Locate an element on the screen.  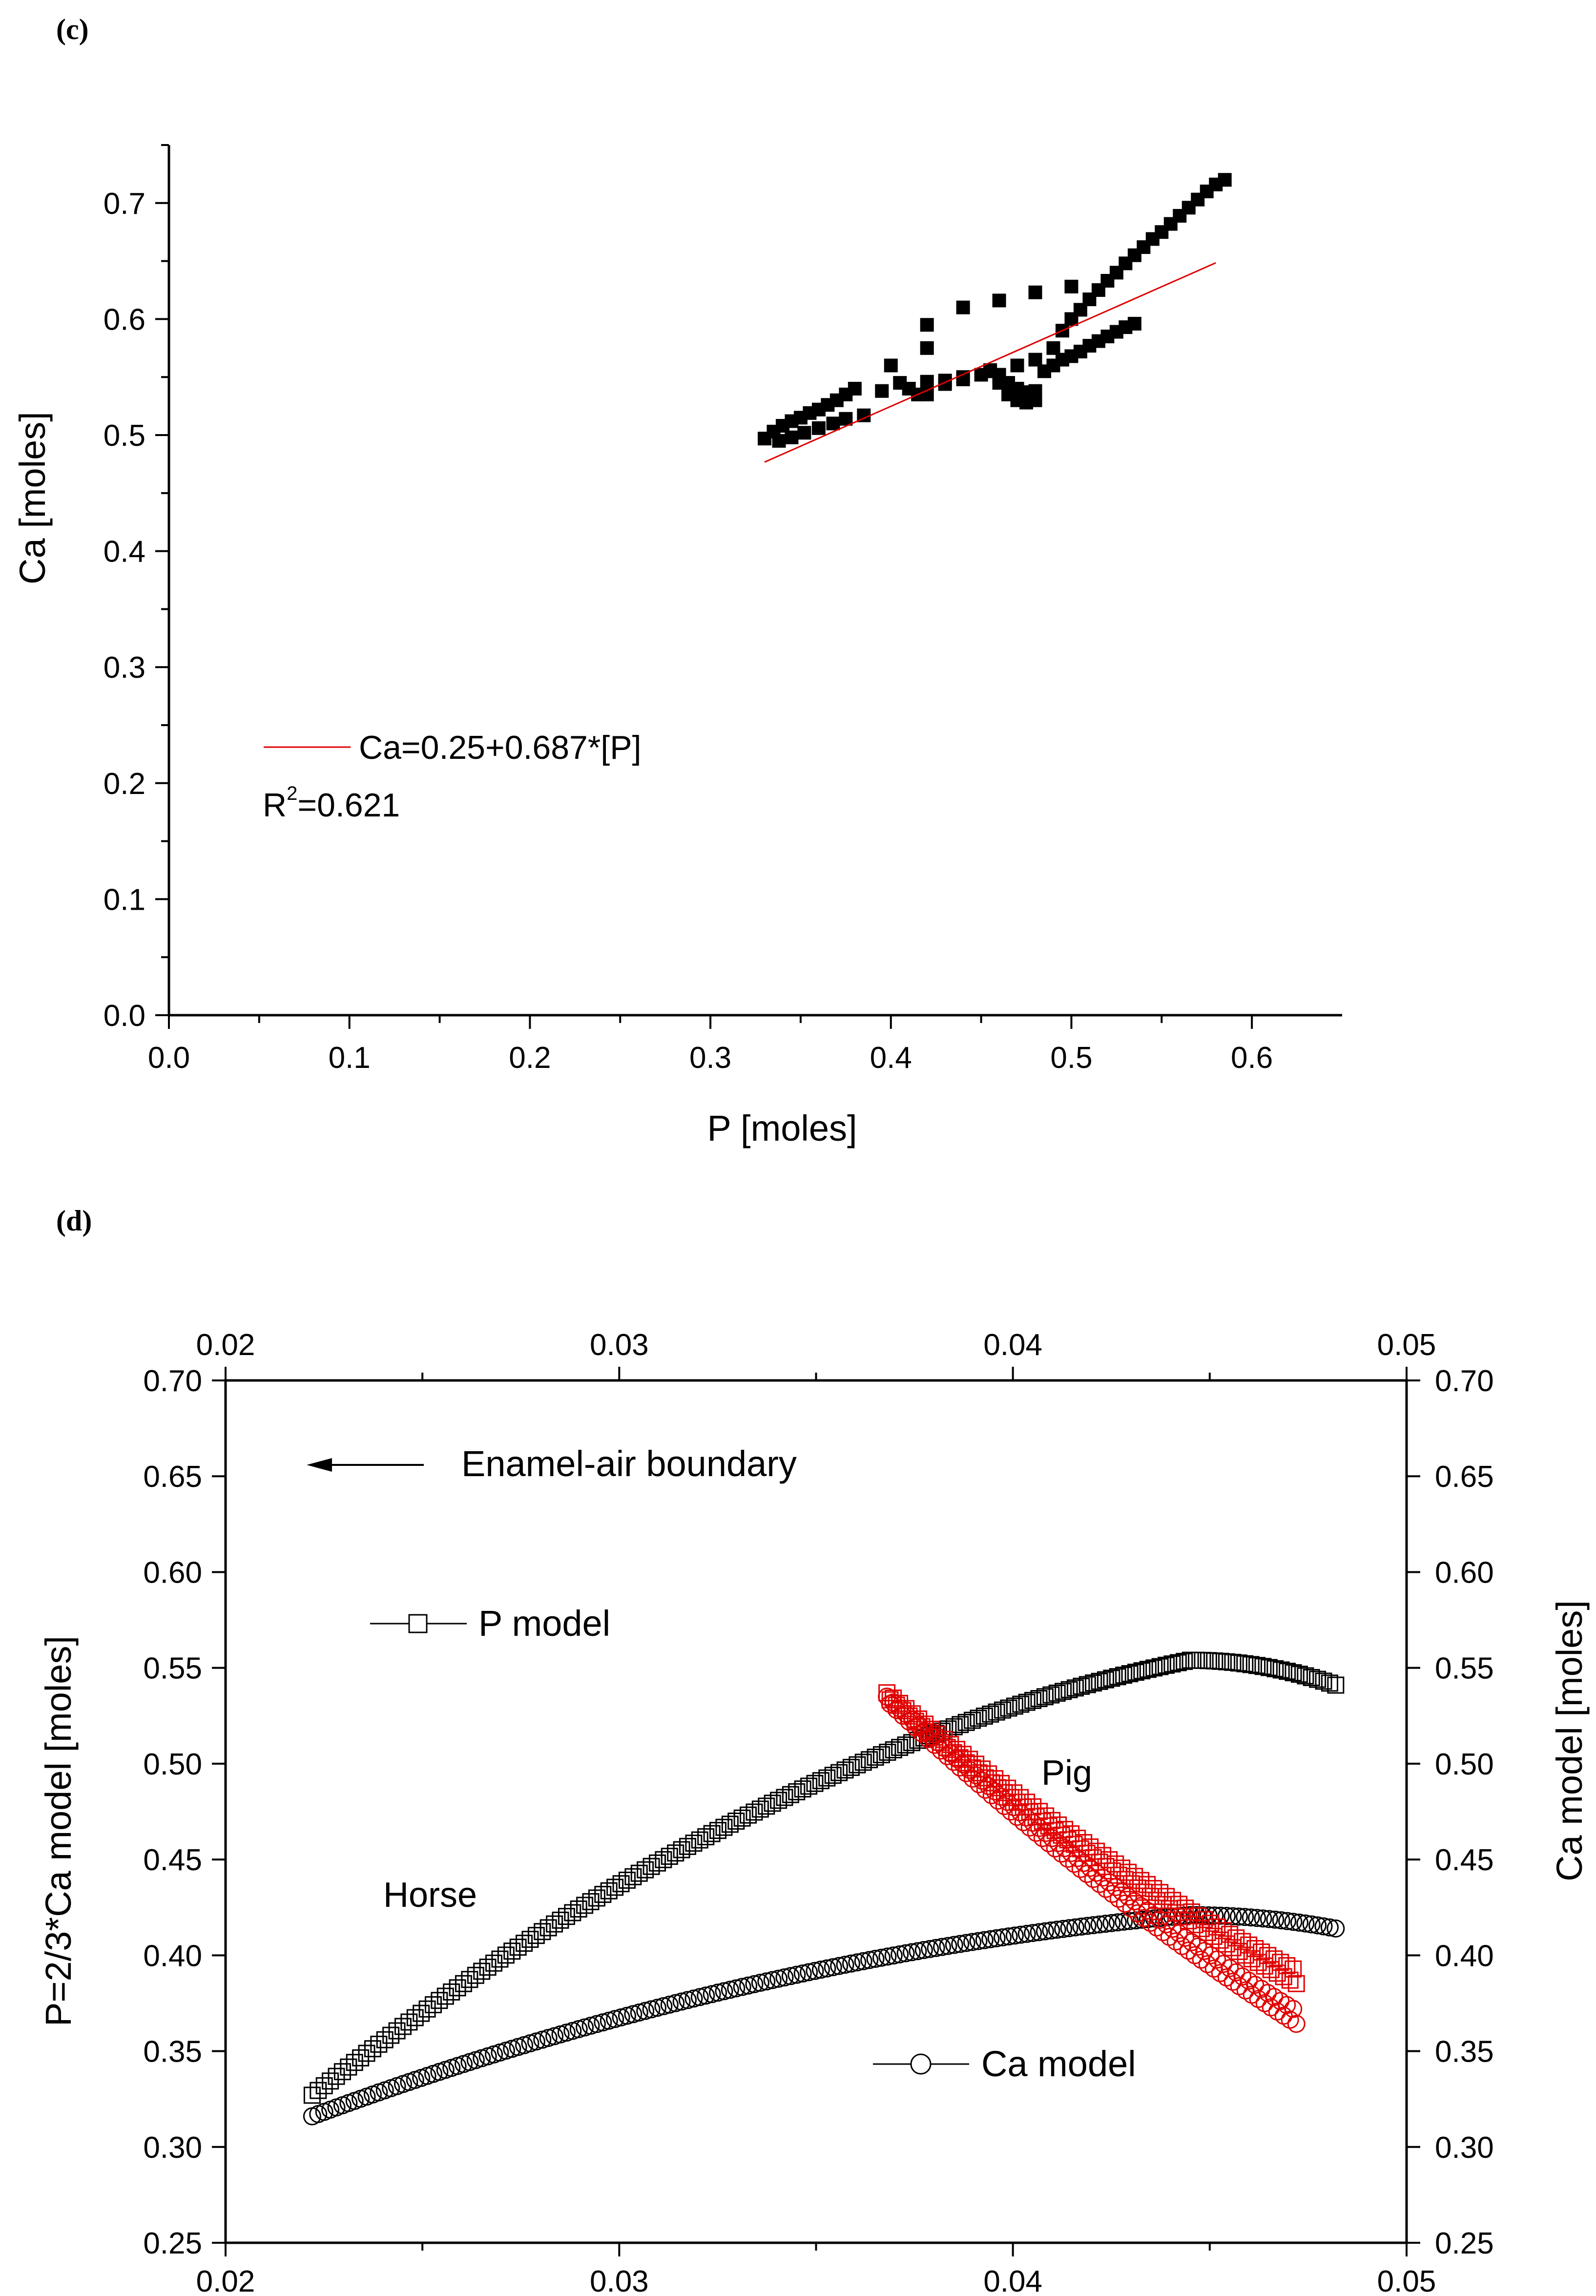
y-tick-label-right: 0.70 is located at coordinates (1464, 1381).